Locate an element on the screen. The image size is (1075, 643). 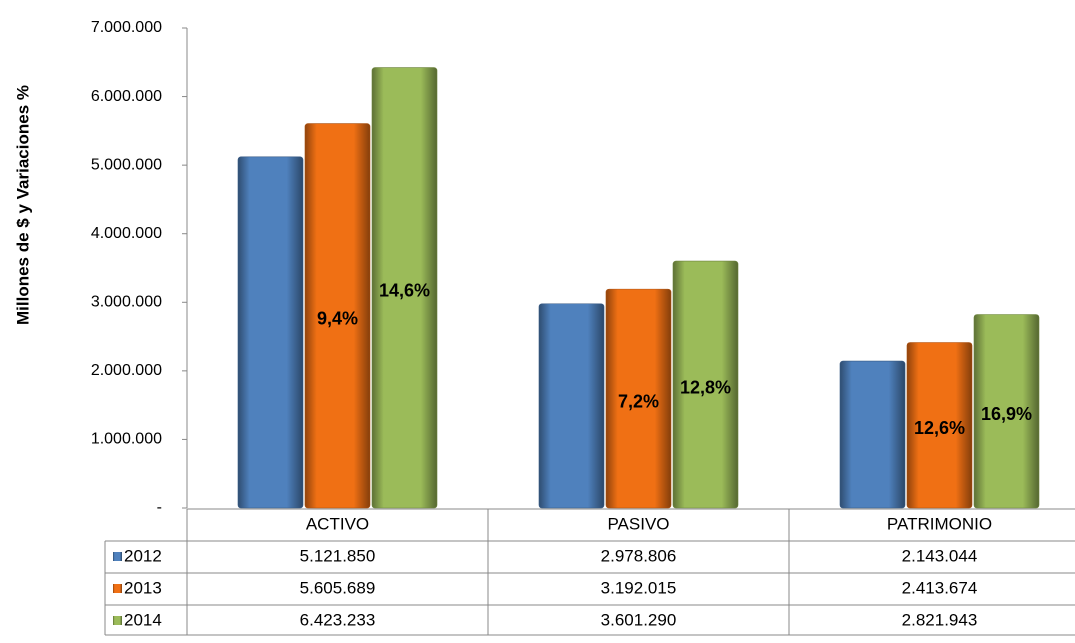
y-tick-label: 7.000.000 is located at coordinates (126, 27).